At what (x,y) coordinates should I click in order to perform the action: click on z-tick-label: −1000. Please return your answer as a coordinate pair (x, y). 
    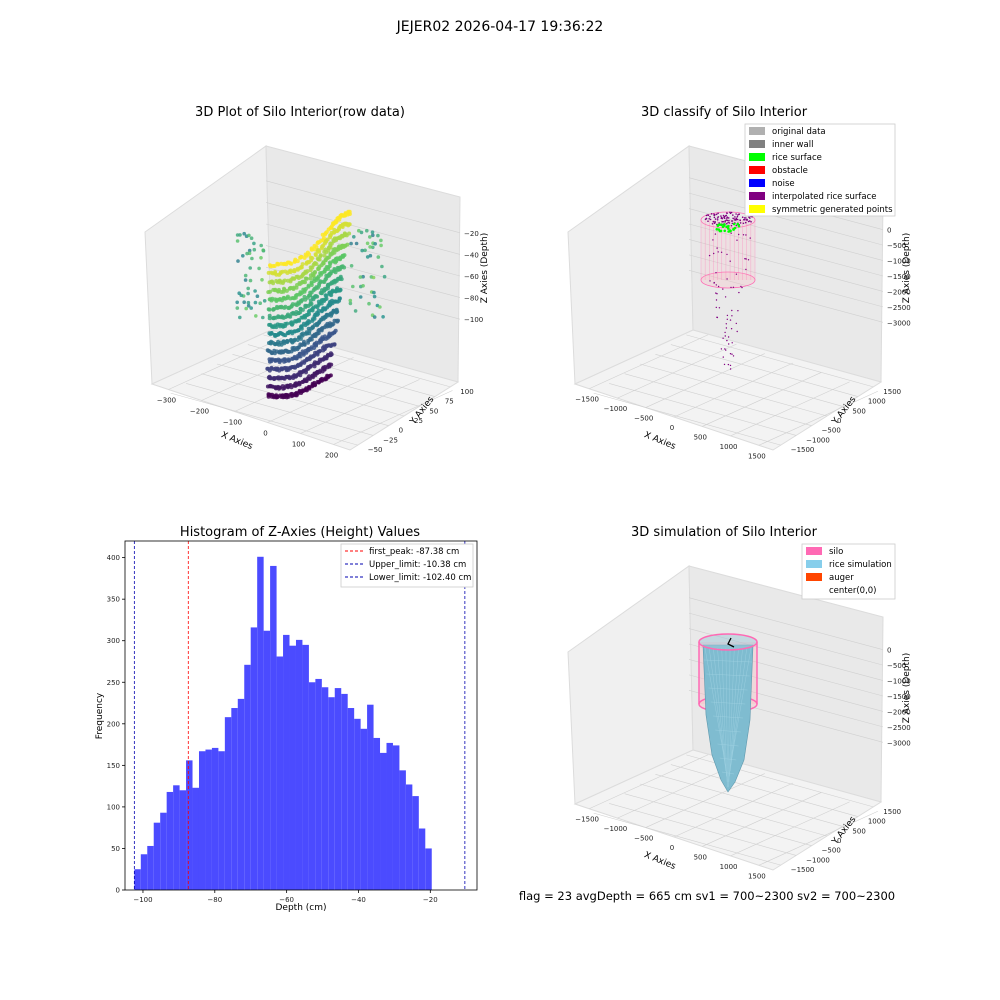
    Looking at the image, I should click on (899, 262).